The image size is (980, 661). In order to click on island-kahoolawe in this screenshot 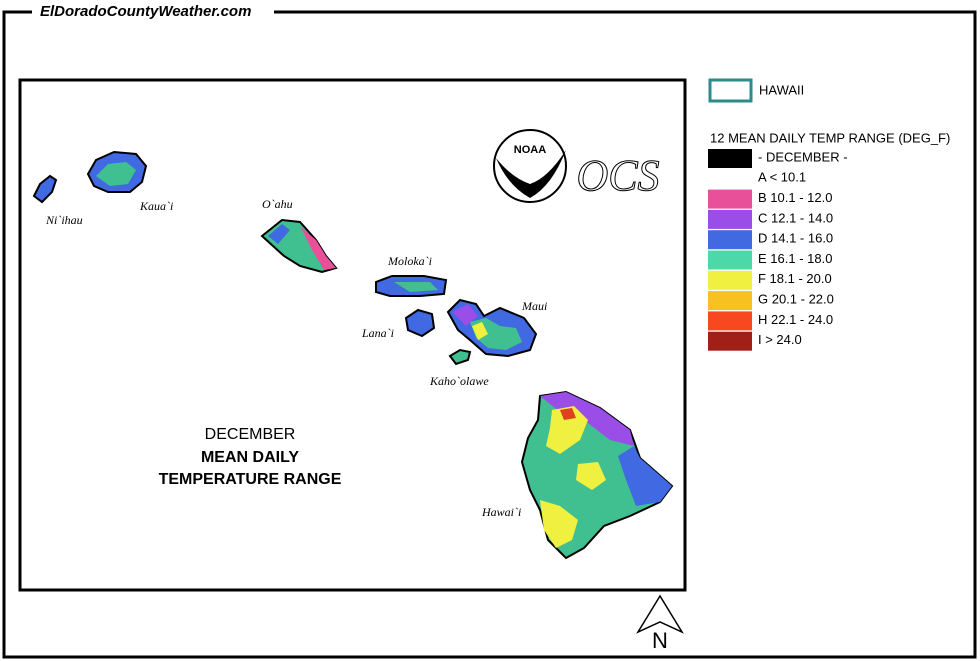, I will do `click(460, 357)`.